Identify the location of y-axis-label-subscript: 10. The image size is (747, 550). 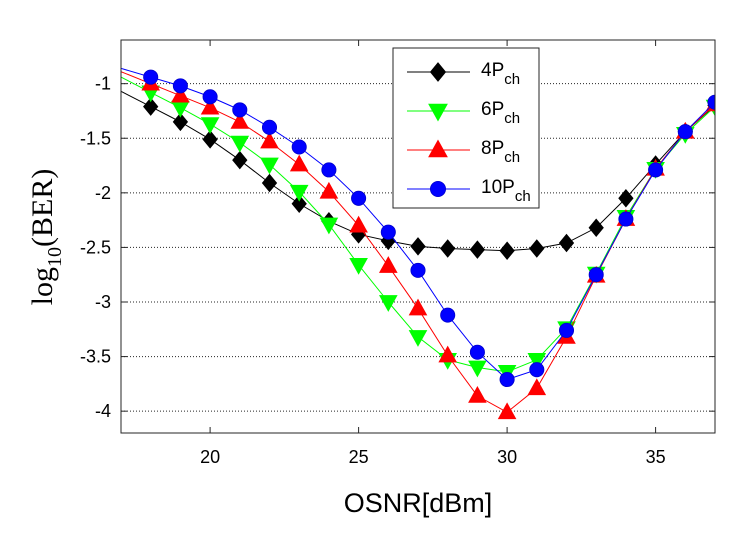
(55, 257).